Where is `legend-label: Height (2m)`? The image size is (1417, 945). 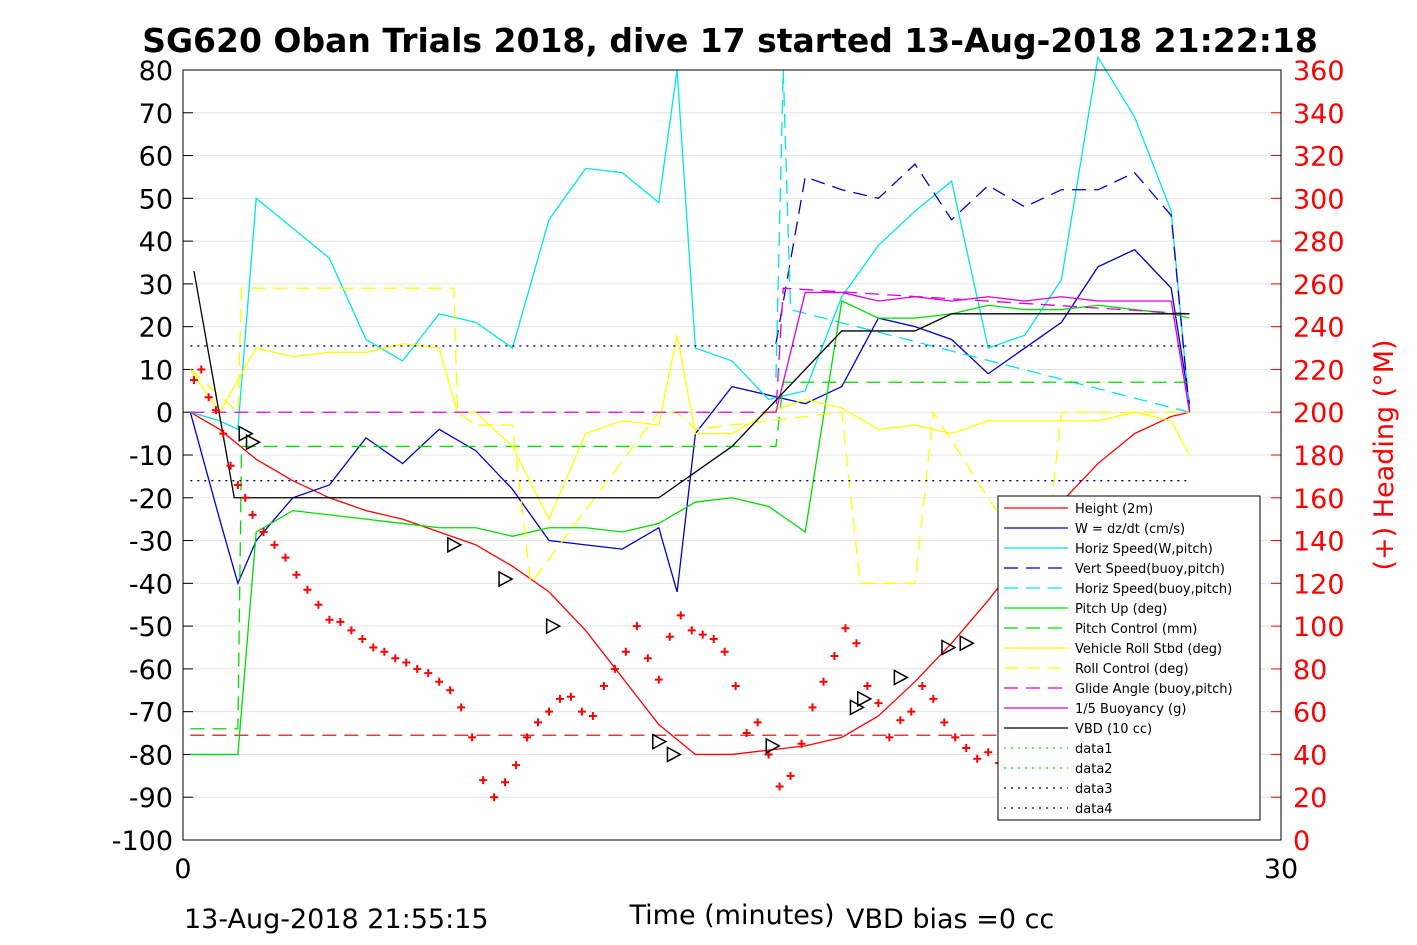 legend-label: Height (2m) is located at coordinates (1114, 509).